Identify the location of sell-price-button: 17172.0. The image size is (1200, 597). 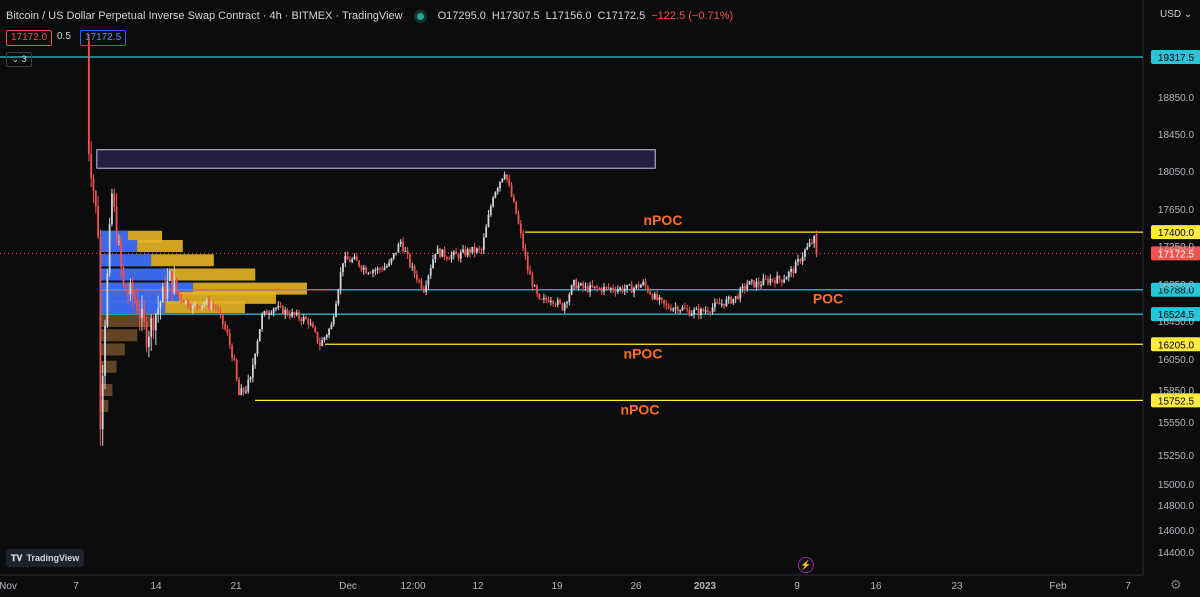
(29, 38).